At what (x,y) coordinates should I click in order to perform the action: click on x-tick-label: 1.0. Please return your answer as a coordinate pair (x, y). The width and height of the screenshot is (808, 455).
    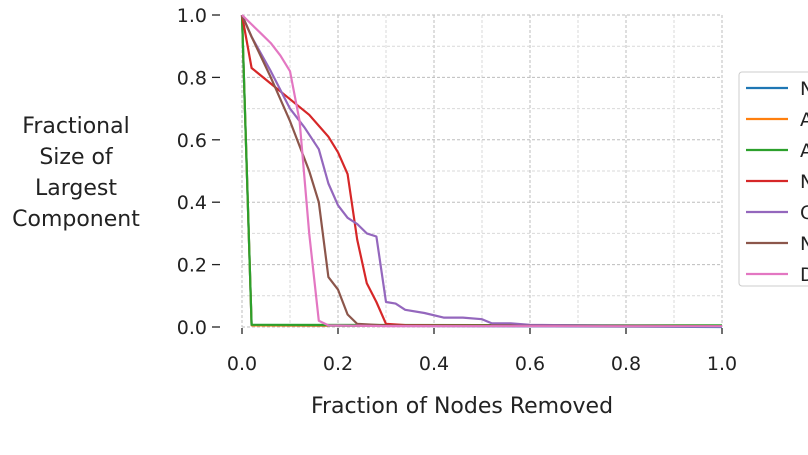
    Looking at the image, I should click on (722, 364).